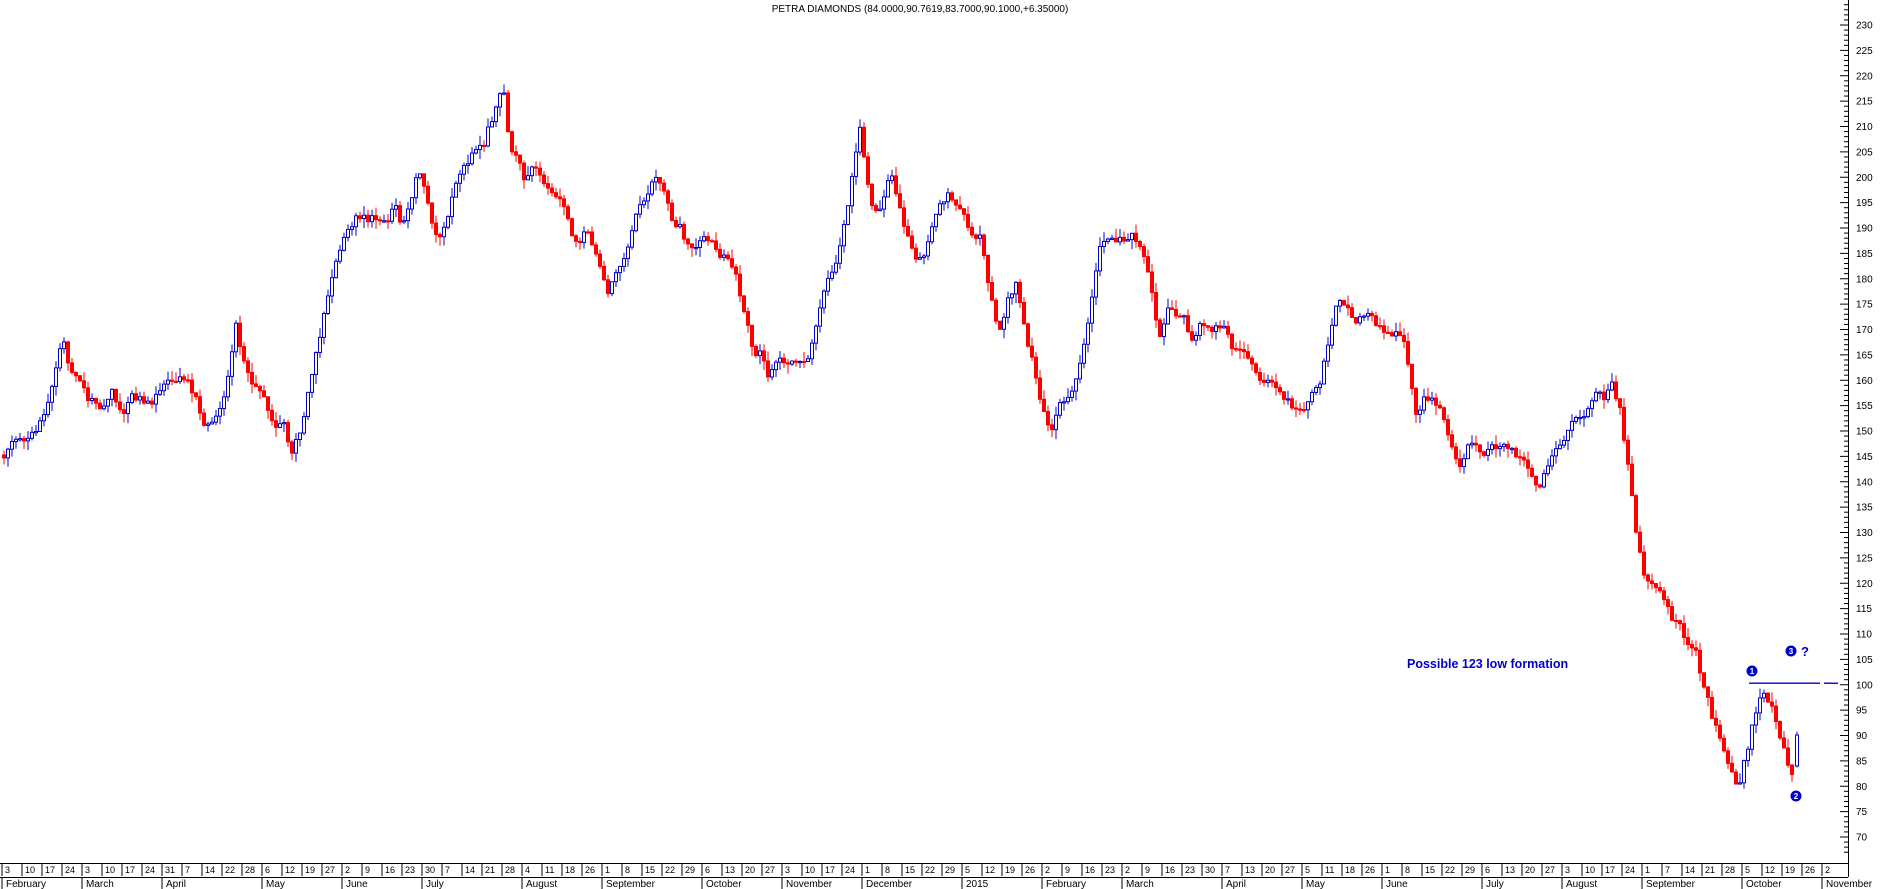 The width and height of the screenshot is (1883, 889). Describe the element at coordinates (750, 870) in the screenshot. I see `week-tick-label: 20` at that location.